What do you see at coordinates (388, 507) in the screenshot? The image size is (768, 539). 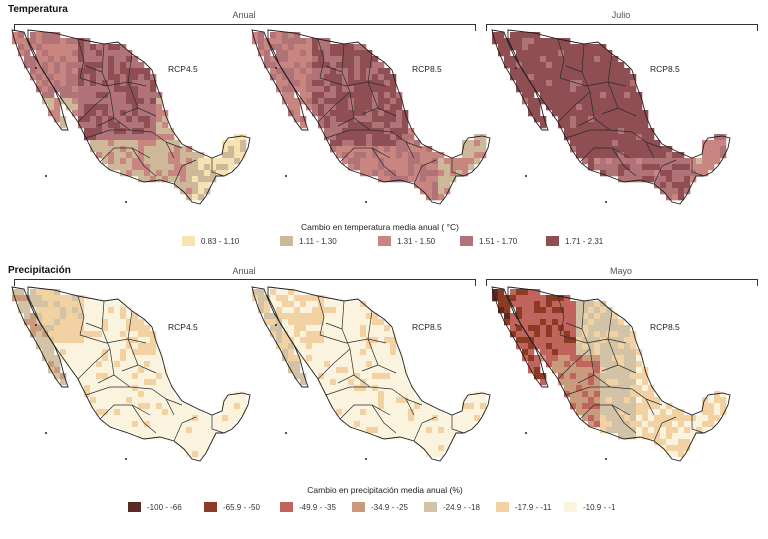 I see `precipitation-legend-item-4: -34.9 - -25` at bounding box center [388, 507].